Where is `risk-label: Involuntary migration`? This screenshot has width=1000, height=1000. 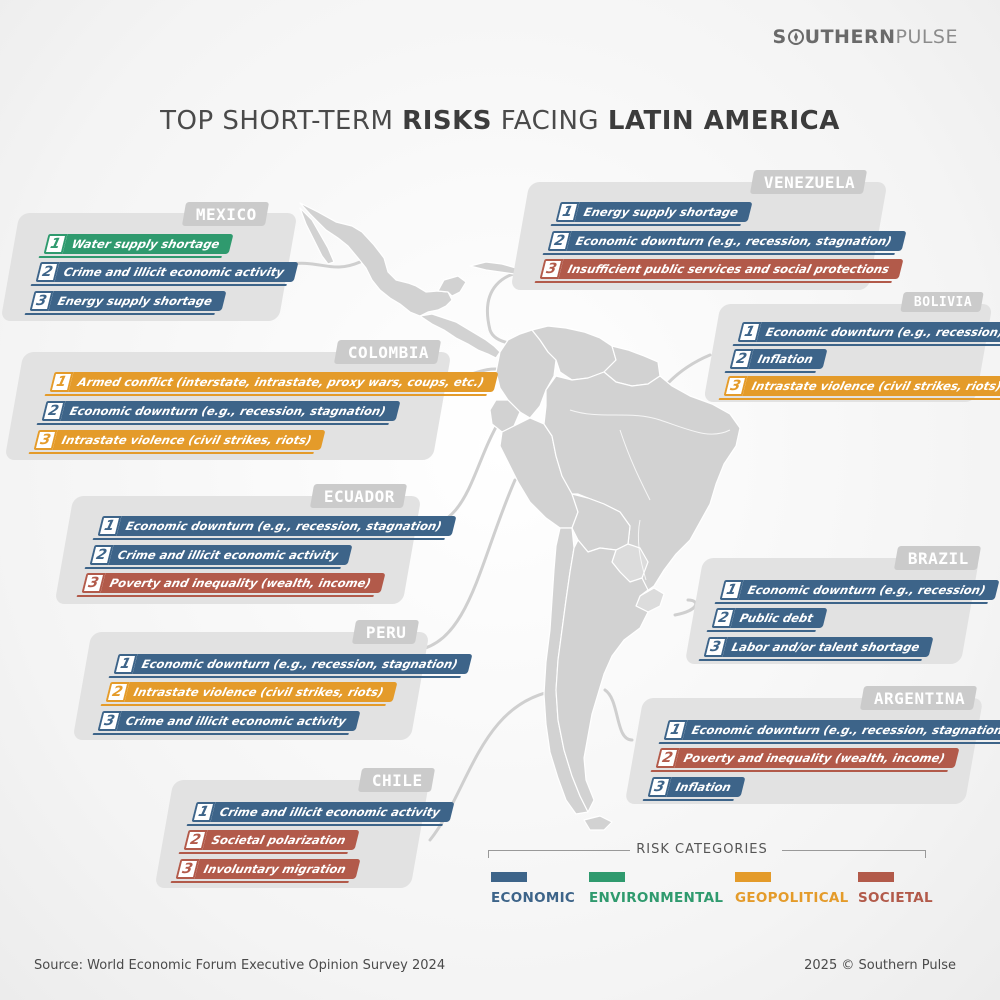
risk-label: Involuntary migration is located at coordinates (275, 869).